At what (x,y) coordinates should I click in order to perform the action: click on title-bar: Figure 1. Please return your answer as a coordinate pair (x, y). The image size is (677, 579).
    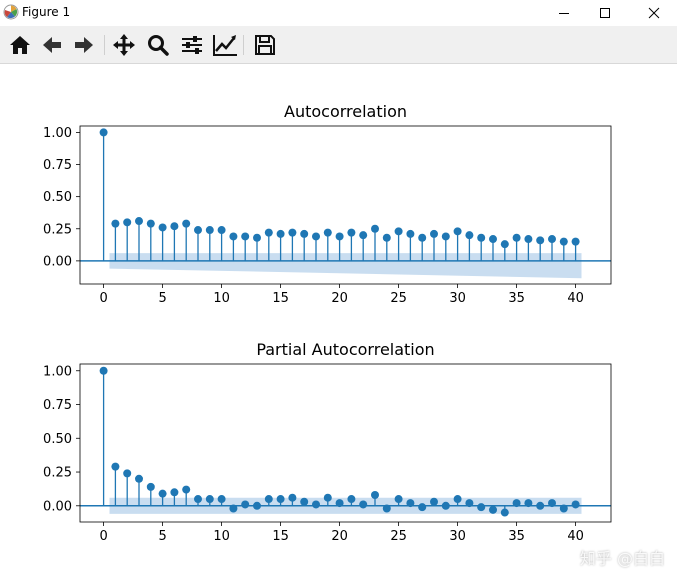
    Looking at the image, I should click on (338, 13).